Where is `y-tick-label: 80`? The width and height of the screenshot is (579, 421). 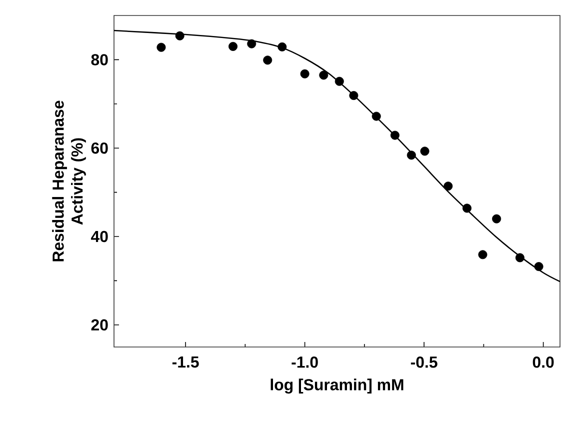
y-tick-label: 80 is located at coordinates (99, 60).